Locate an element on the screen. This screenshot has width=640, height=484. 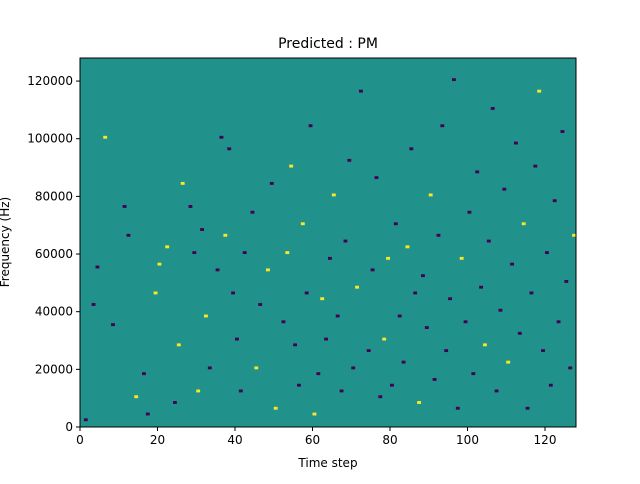
x-tick-label: 120 is located at coordinates (545, 440).